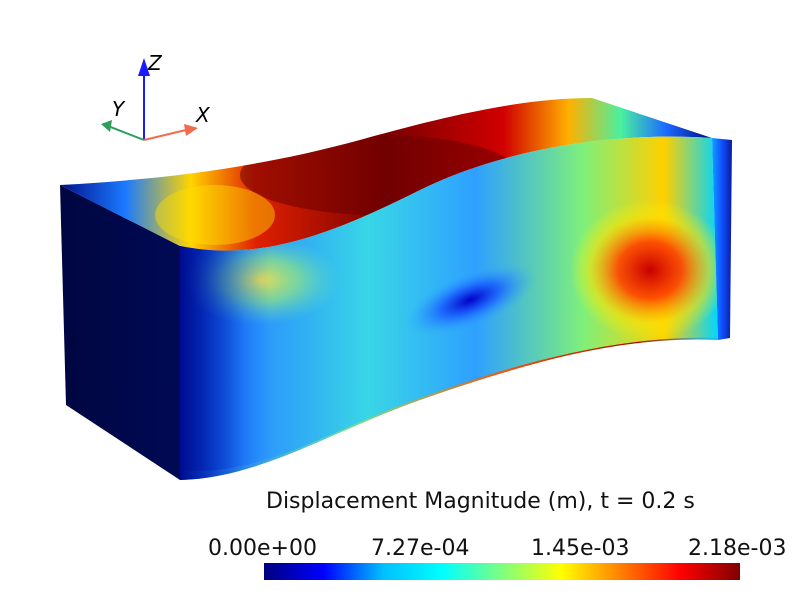  Describe the element at coordinates (119, 109) in the screenshot. I see `axis-y-label: Y` at that location.